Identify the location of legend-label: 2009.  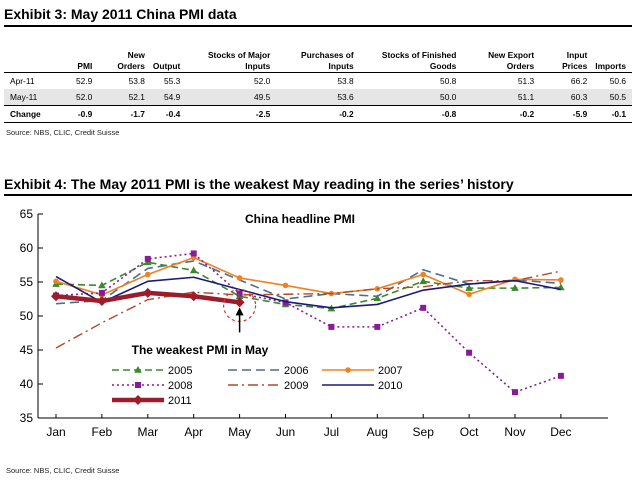
(296, 386).